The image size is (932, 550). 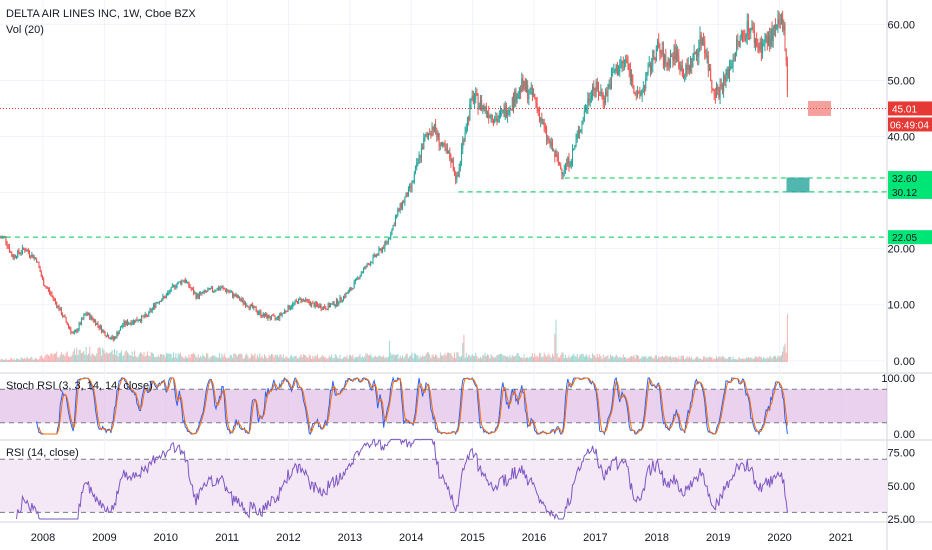 What do you see at coordinates (443, 479) in the screenshot?
I see `rsi-pane` at bounding box center [443, 479].